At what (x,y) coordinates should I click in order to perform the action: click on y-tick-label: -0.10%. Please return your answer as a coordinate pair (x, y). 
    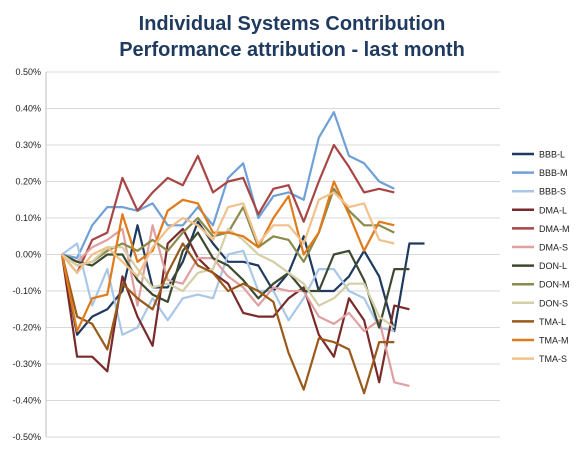
    Looking at the image, I should click on (26, 291).